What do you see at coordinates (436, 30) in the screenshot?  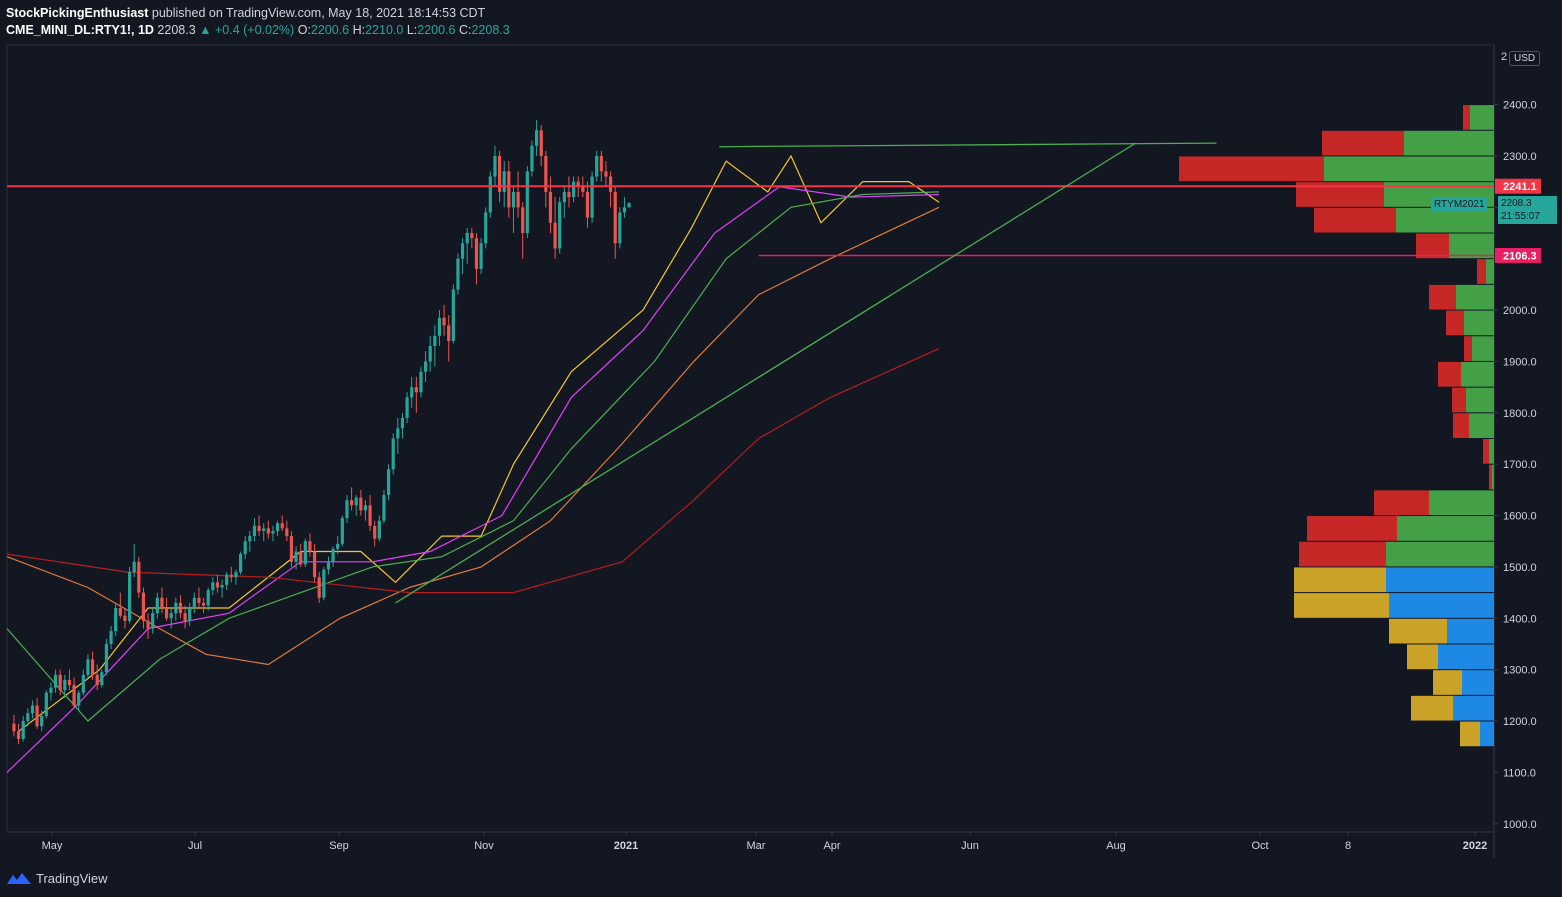 I see `low-value: 2200.6` at bounding box center [436, 30].